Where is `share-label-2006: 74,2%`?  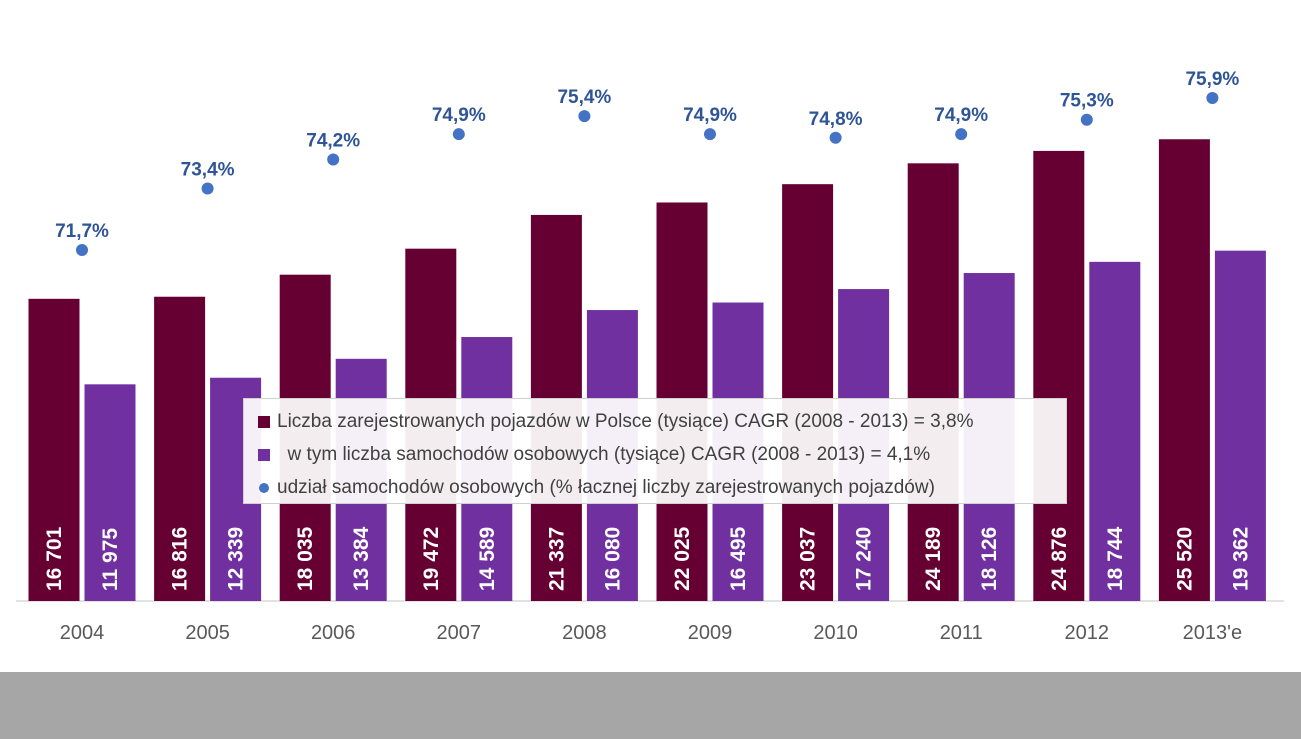
share-label-2006: 74,2% is located at coordinates (333, 141).